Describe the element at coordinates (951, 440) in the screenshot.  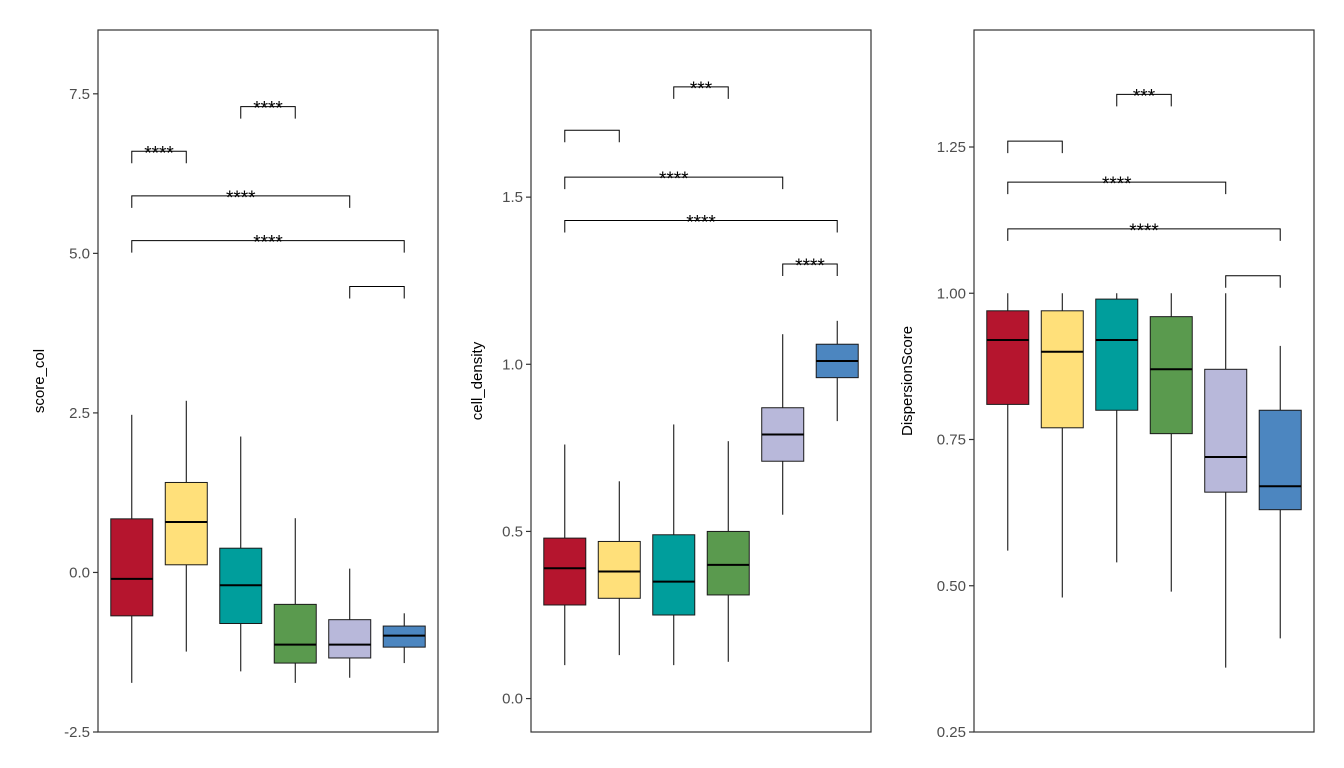
I see `y-tick-label: 0.75` at that location.